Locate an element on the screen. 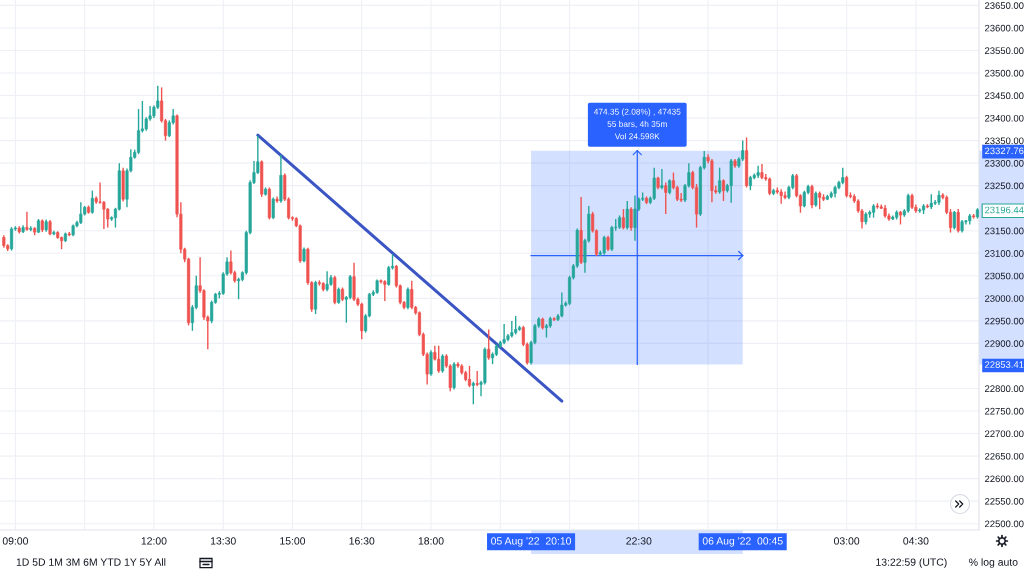 This screenshot has height=576, width=1024. y-tick-label: 23500.00 is located at coordinates (1004, 73).